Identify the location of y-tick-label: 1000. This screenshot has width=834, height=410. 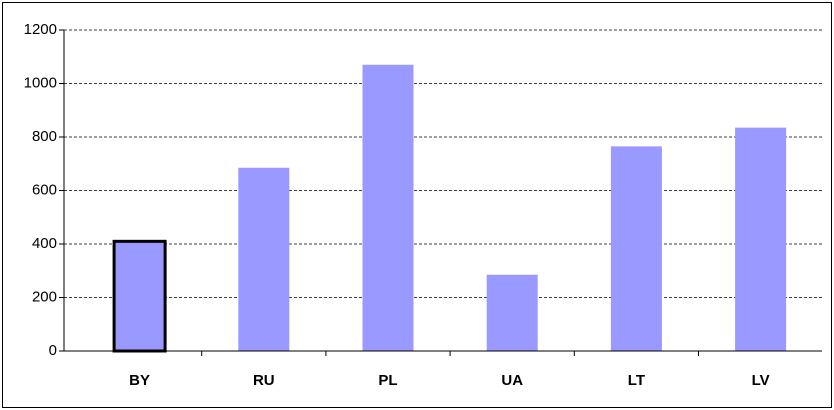
(40, 82).